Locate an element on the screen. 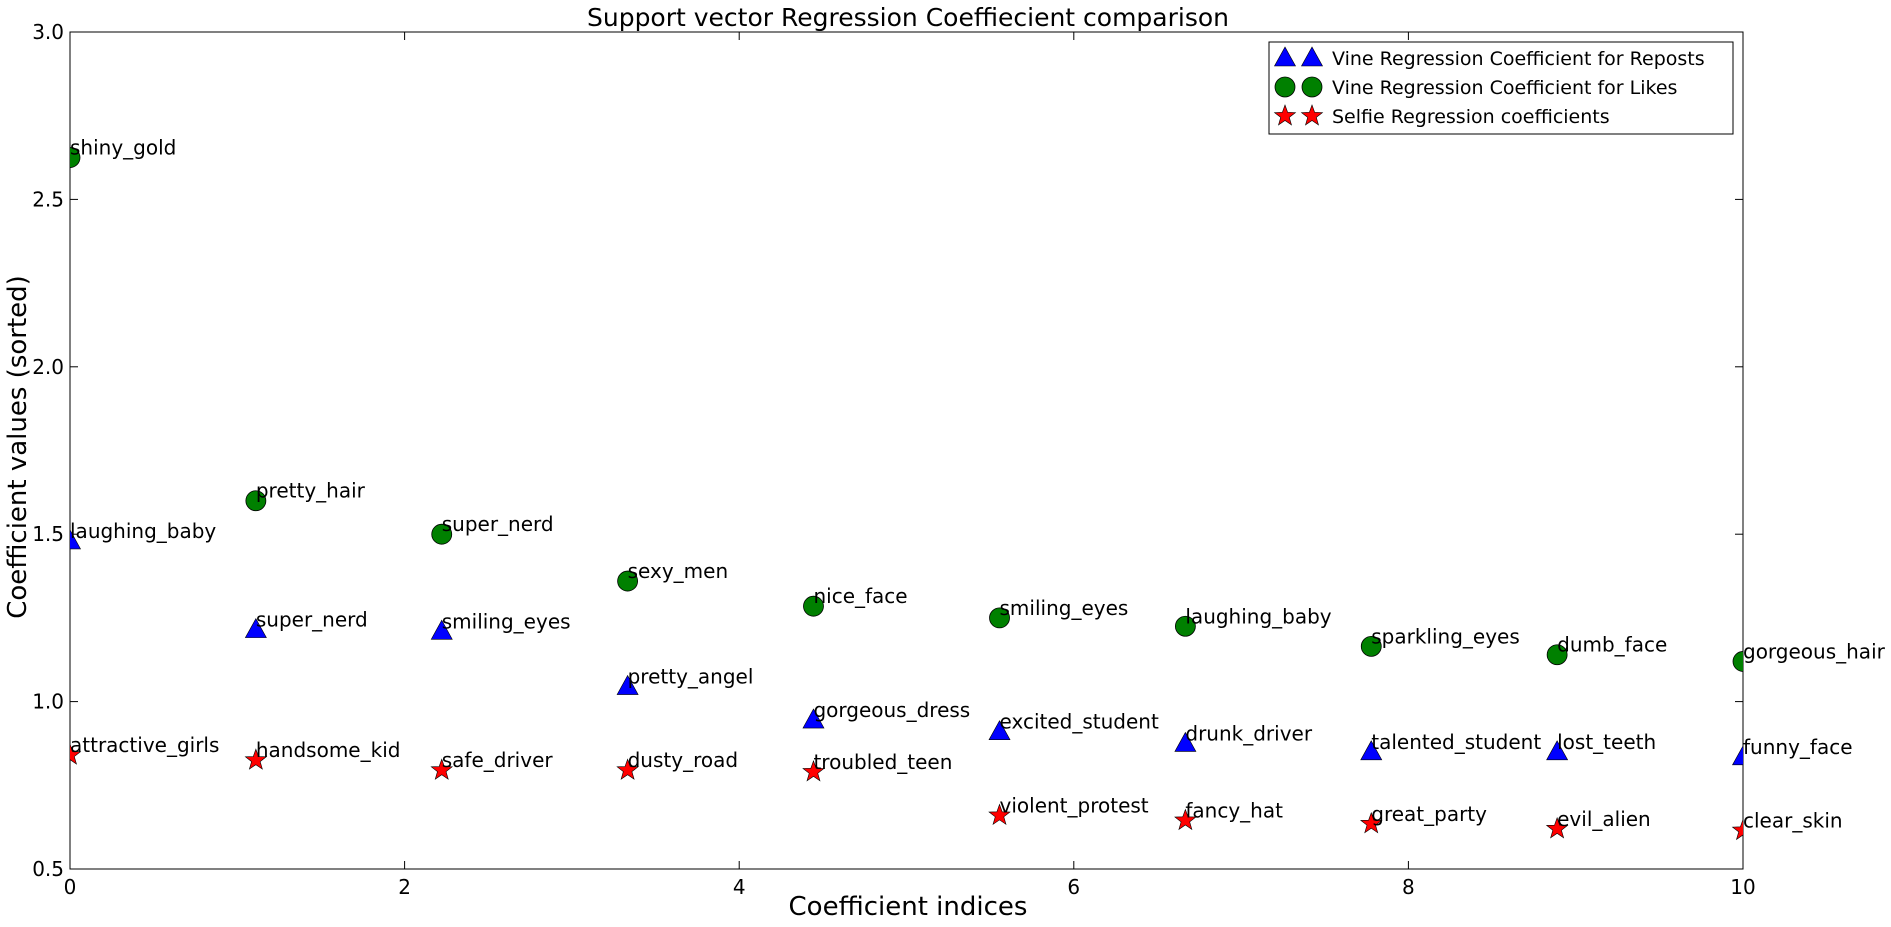 Image resolution: width=1891 pixels, height=927 pixels. y-tick-label: 0.5 is located at coordinates (48, 869).